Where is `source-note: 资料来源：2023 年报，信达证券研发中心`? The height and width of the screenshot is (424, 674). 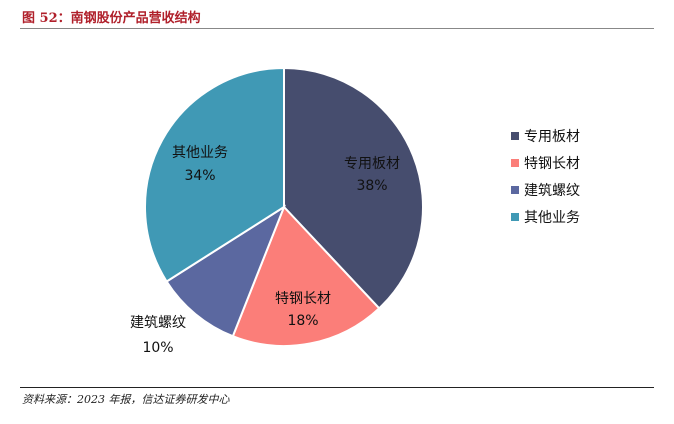 source-note: 资料来源：2023 年报，信达证券研发中心 is located at coordinates (126, 399).